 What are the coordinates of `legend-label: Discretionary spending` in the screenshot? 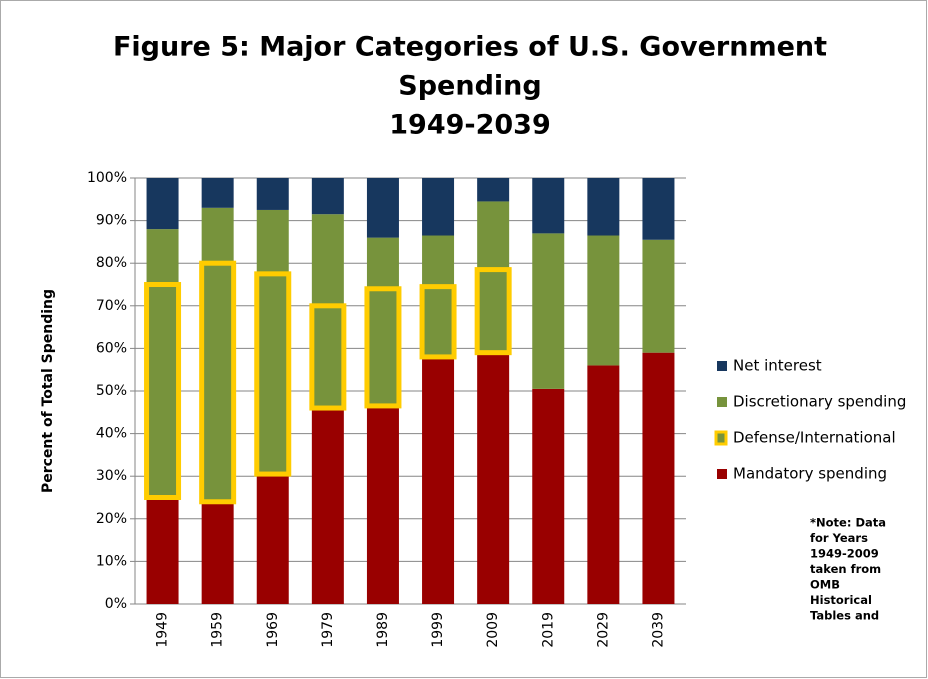 It's located at (819, 402).